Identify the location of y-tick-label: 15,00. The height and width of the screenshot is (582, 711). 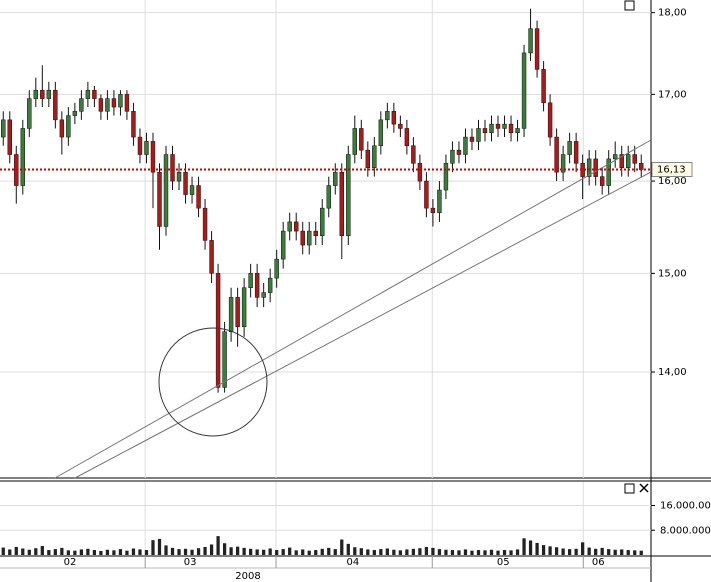
(672, 273).